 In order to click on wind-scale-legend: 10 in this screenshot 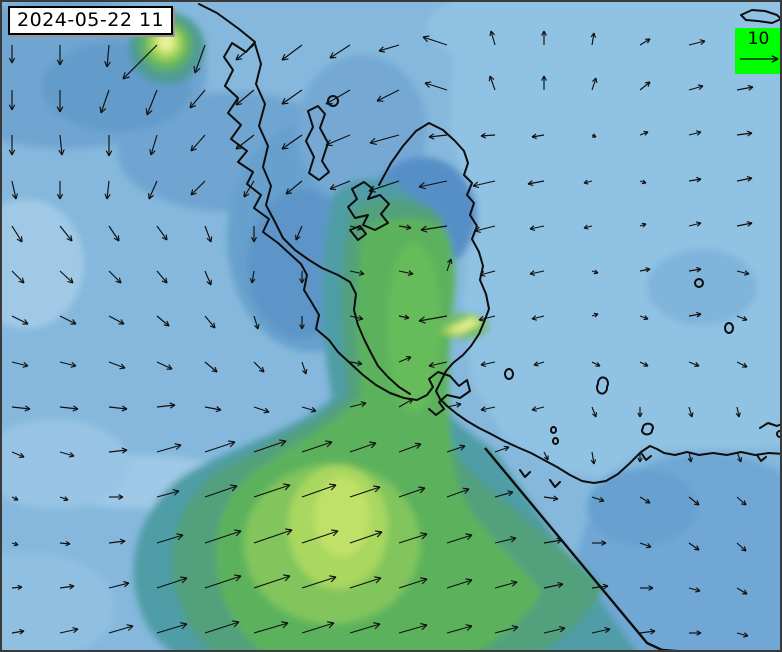, I will do `click(757, 51)`.